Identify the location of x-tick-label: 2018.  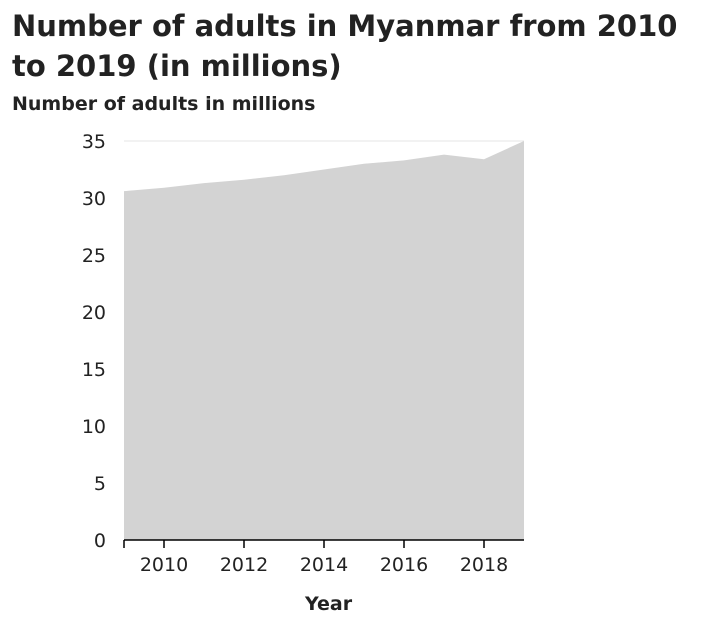
(484, 565).